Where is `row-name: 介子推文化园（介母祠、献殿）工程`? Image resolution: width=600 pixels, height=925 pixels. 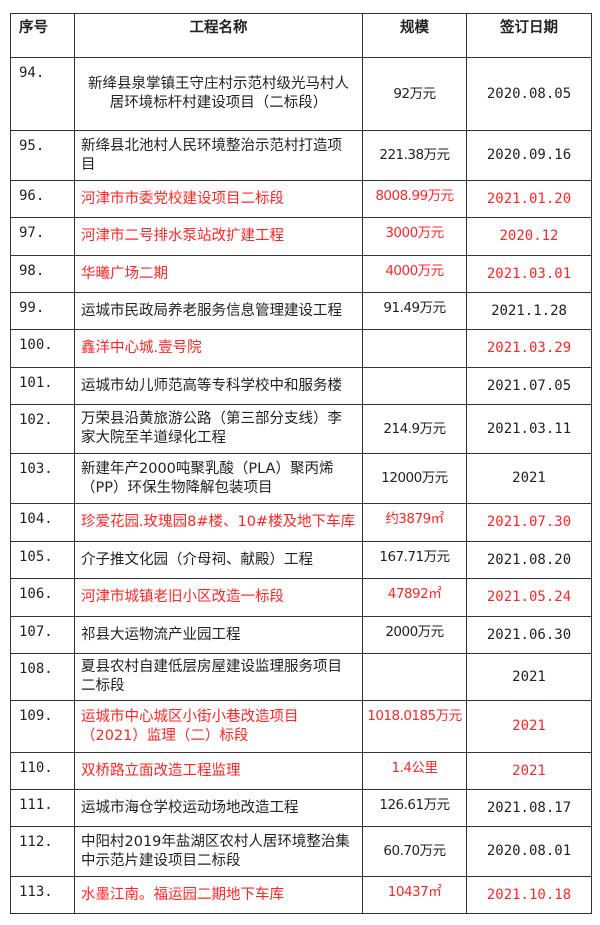 row-name: 介子推文化园（介母祠、献殿）工程 is located at coordinates (218, 560).